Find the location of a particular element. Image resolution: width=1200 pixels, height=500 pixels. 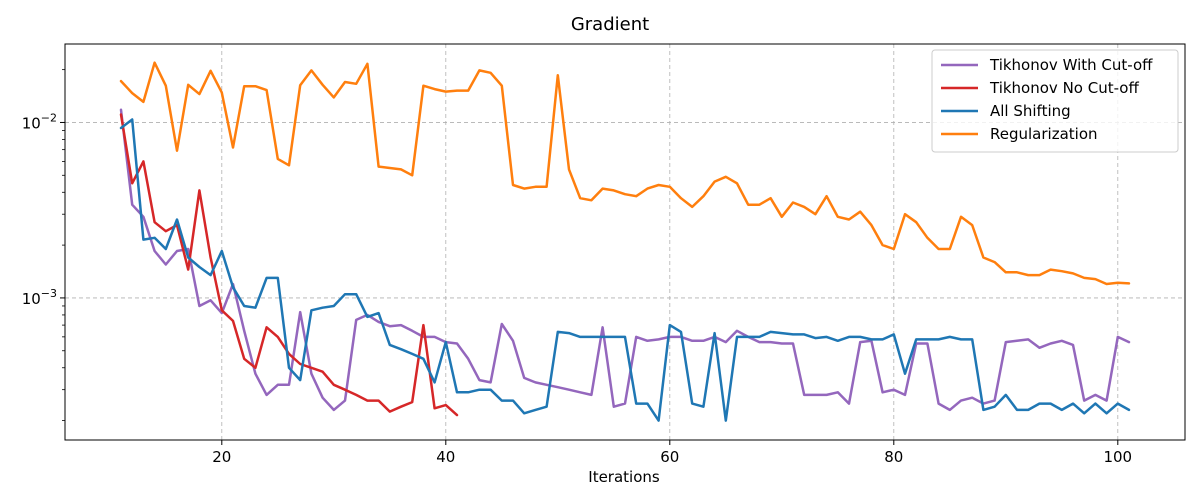

legend-label: Tikhonov No Cut-off is located at coordinates (1064, 88).